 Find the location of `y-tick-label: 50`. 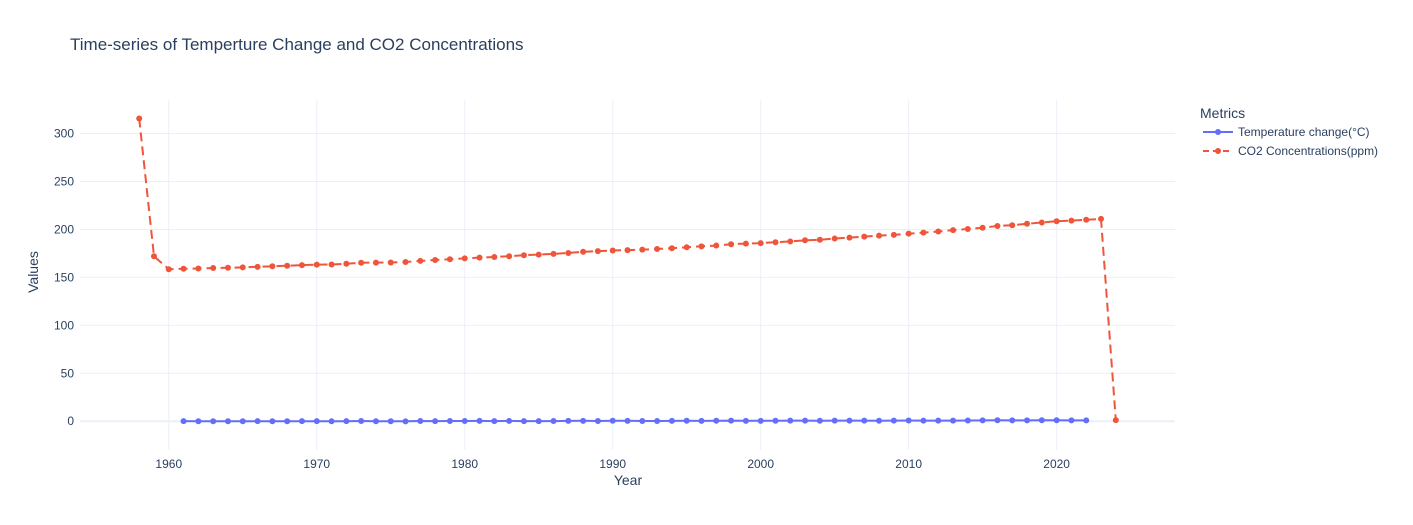

y-tick-label: 50 is located at coordinates (68, 373).